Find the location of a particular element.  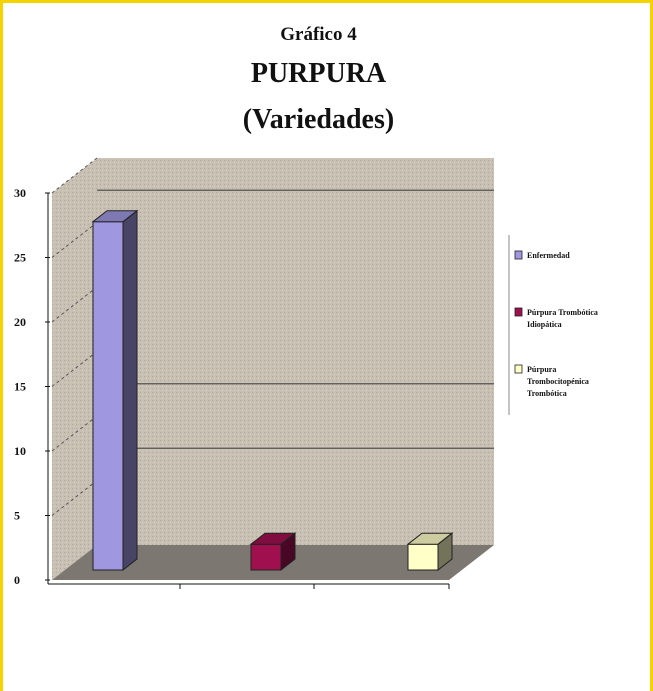

legend-label: Trombótica is located at coordinates (547, 393).